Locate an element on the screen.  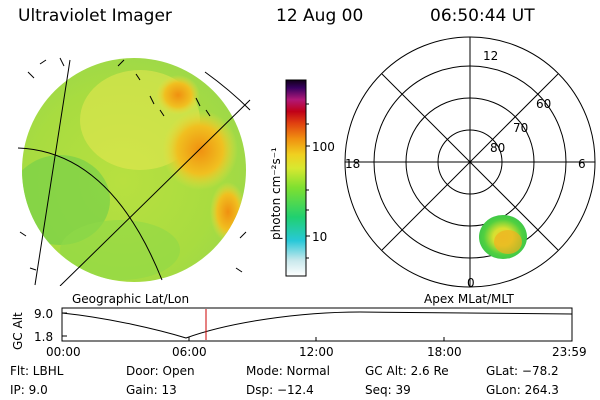
gc-alt-info: GC Alt: 2.6 Re is located at coordinates (407, 371).